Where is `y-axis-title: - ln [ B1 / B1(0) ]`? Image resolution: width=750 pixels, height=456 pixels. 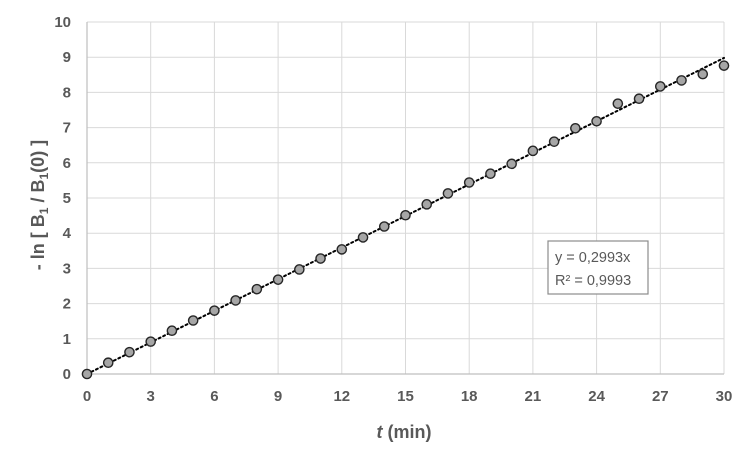 y-axis-title: - ln [ B1 / B1(0) ] is located at coordinates (39, 205).